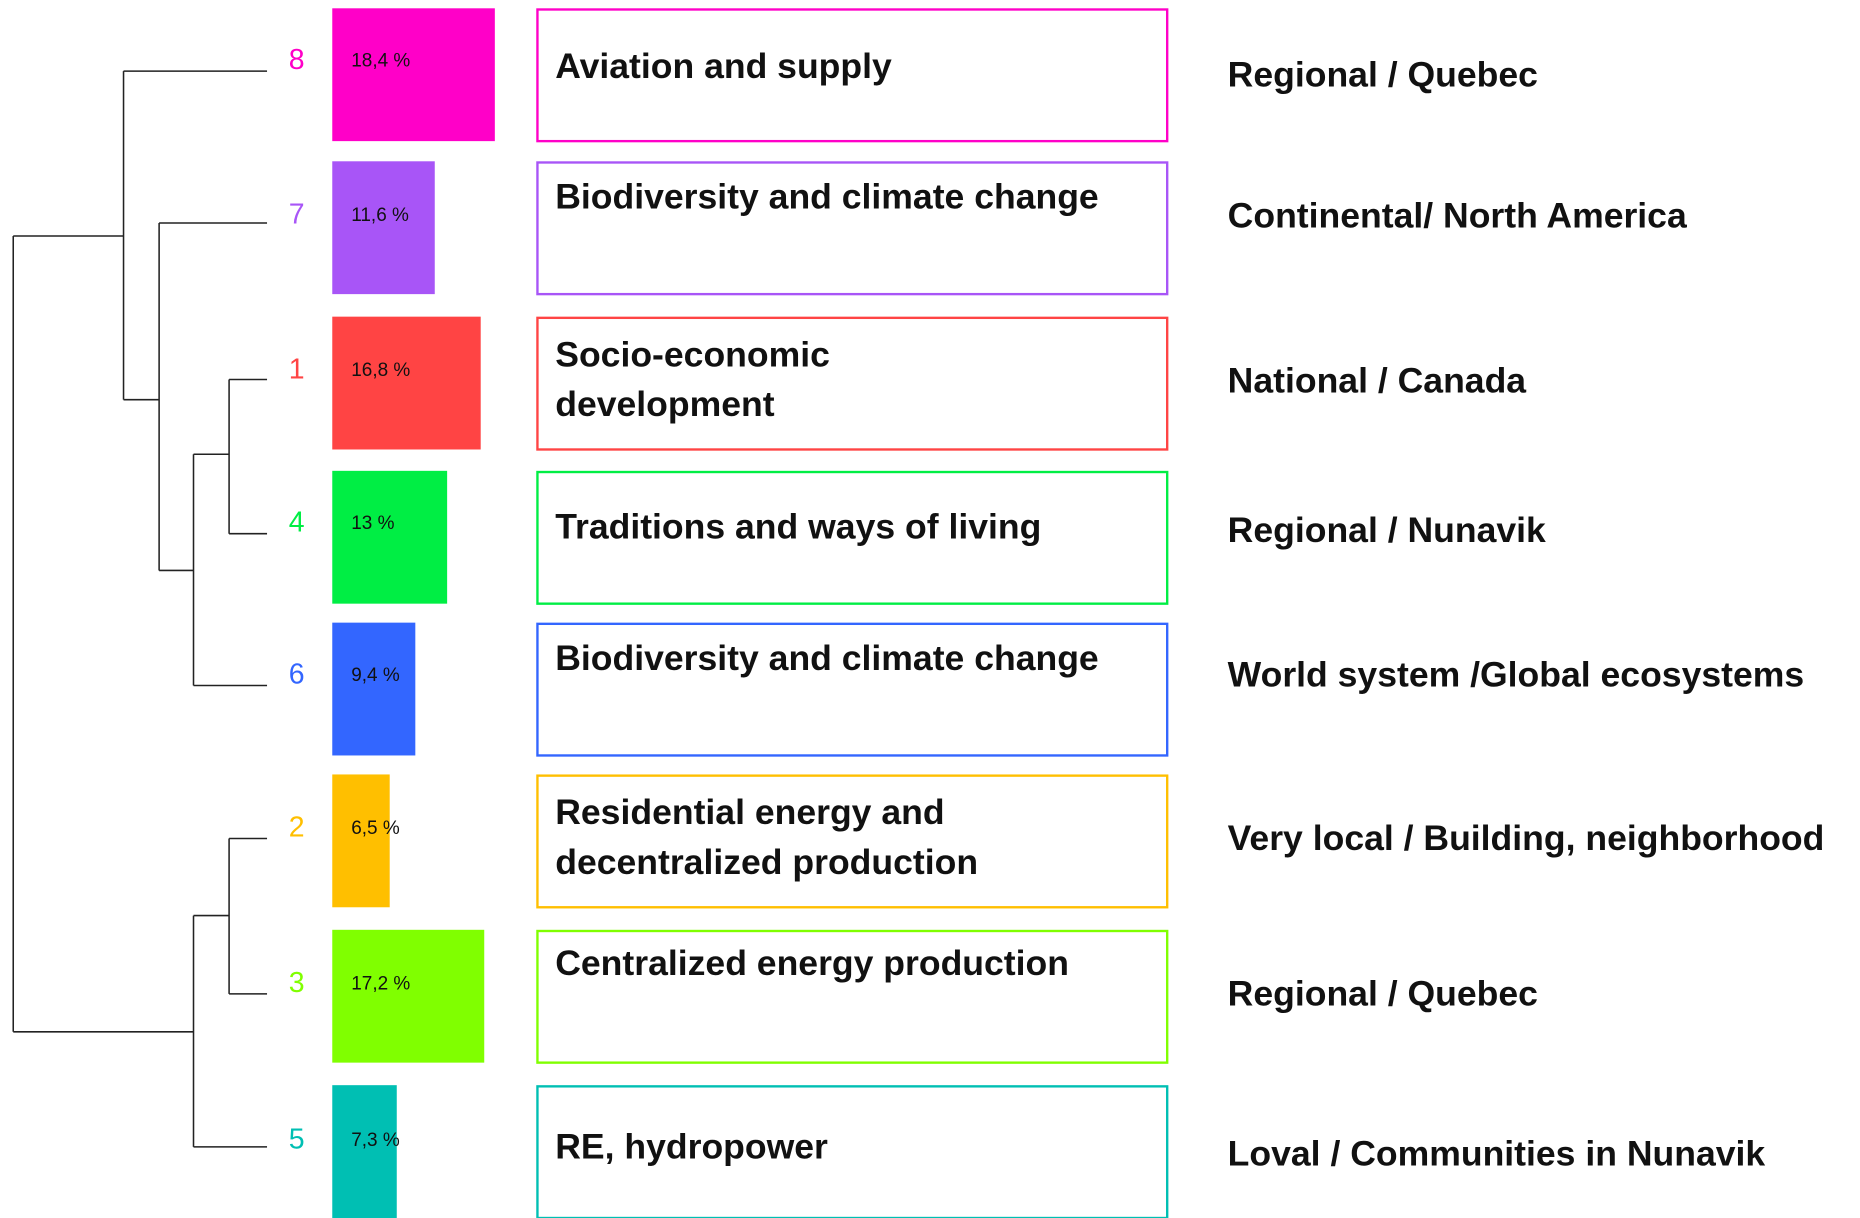 The height and width of the screenshot is (1218, 1860). Describe the element at coordinates (1387, 530) in the screenshot. I see `scale-text: Regional / Nunavik` at that location.